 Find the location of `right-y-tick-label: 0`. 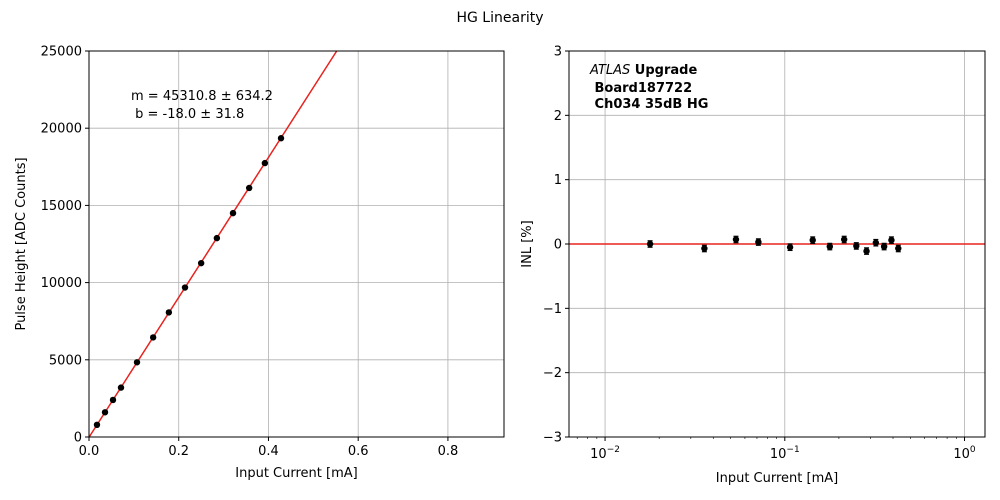

right-y-tick-label: 0 is located at coordinates (558, 245).